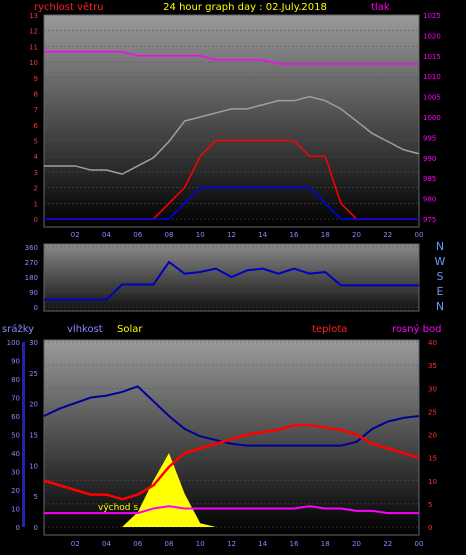 This screenshot has width=466, height=555. Describe the element at coordinates (18, 329) in the screenshot. I see `rain-label: srážky` at that location.